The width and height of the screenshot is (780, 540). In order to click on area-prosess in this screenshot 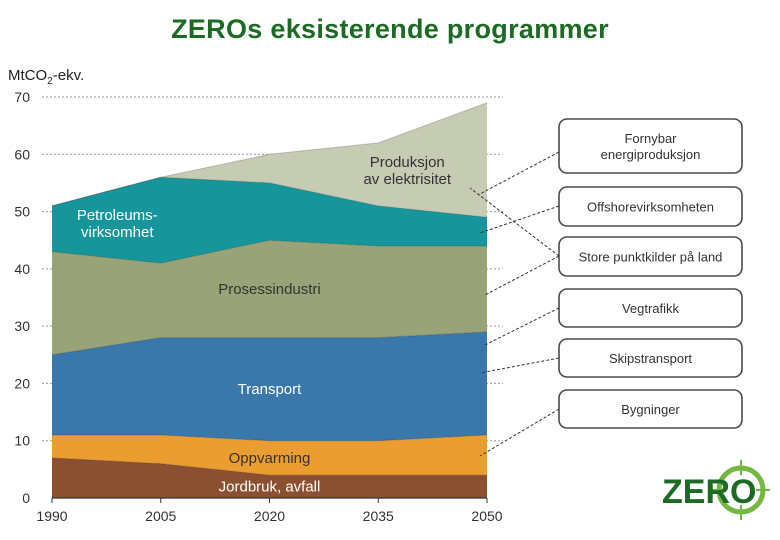, I will do `click(269, 297)`.